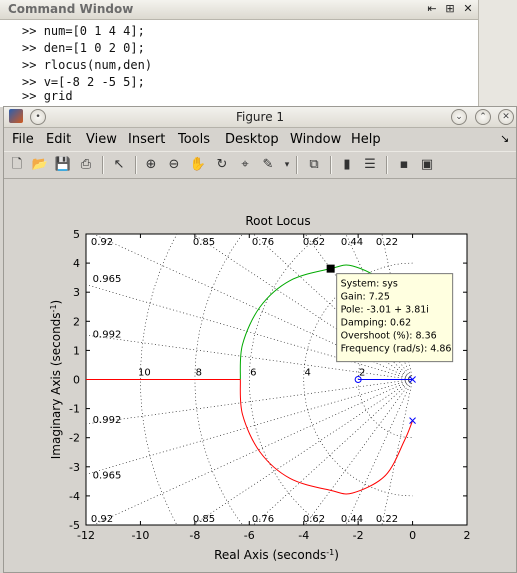  What do you see at coordinates (151, 164) in the screenshot?
I see `zoom-in-icon: ⊕` at bounding box center [151, 164].